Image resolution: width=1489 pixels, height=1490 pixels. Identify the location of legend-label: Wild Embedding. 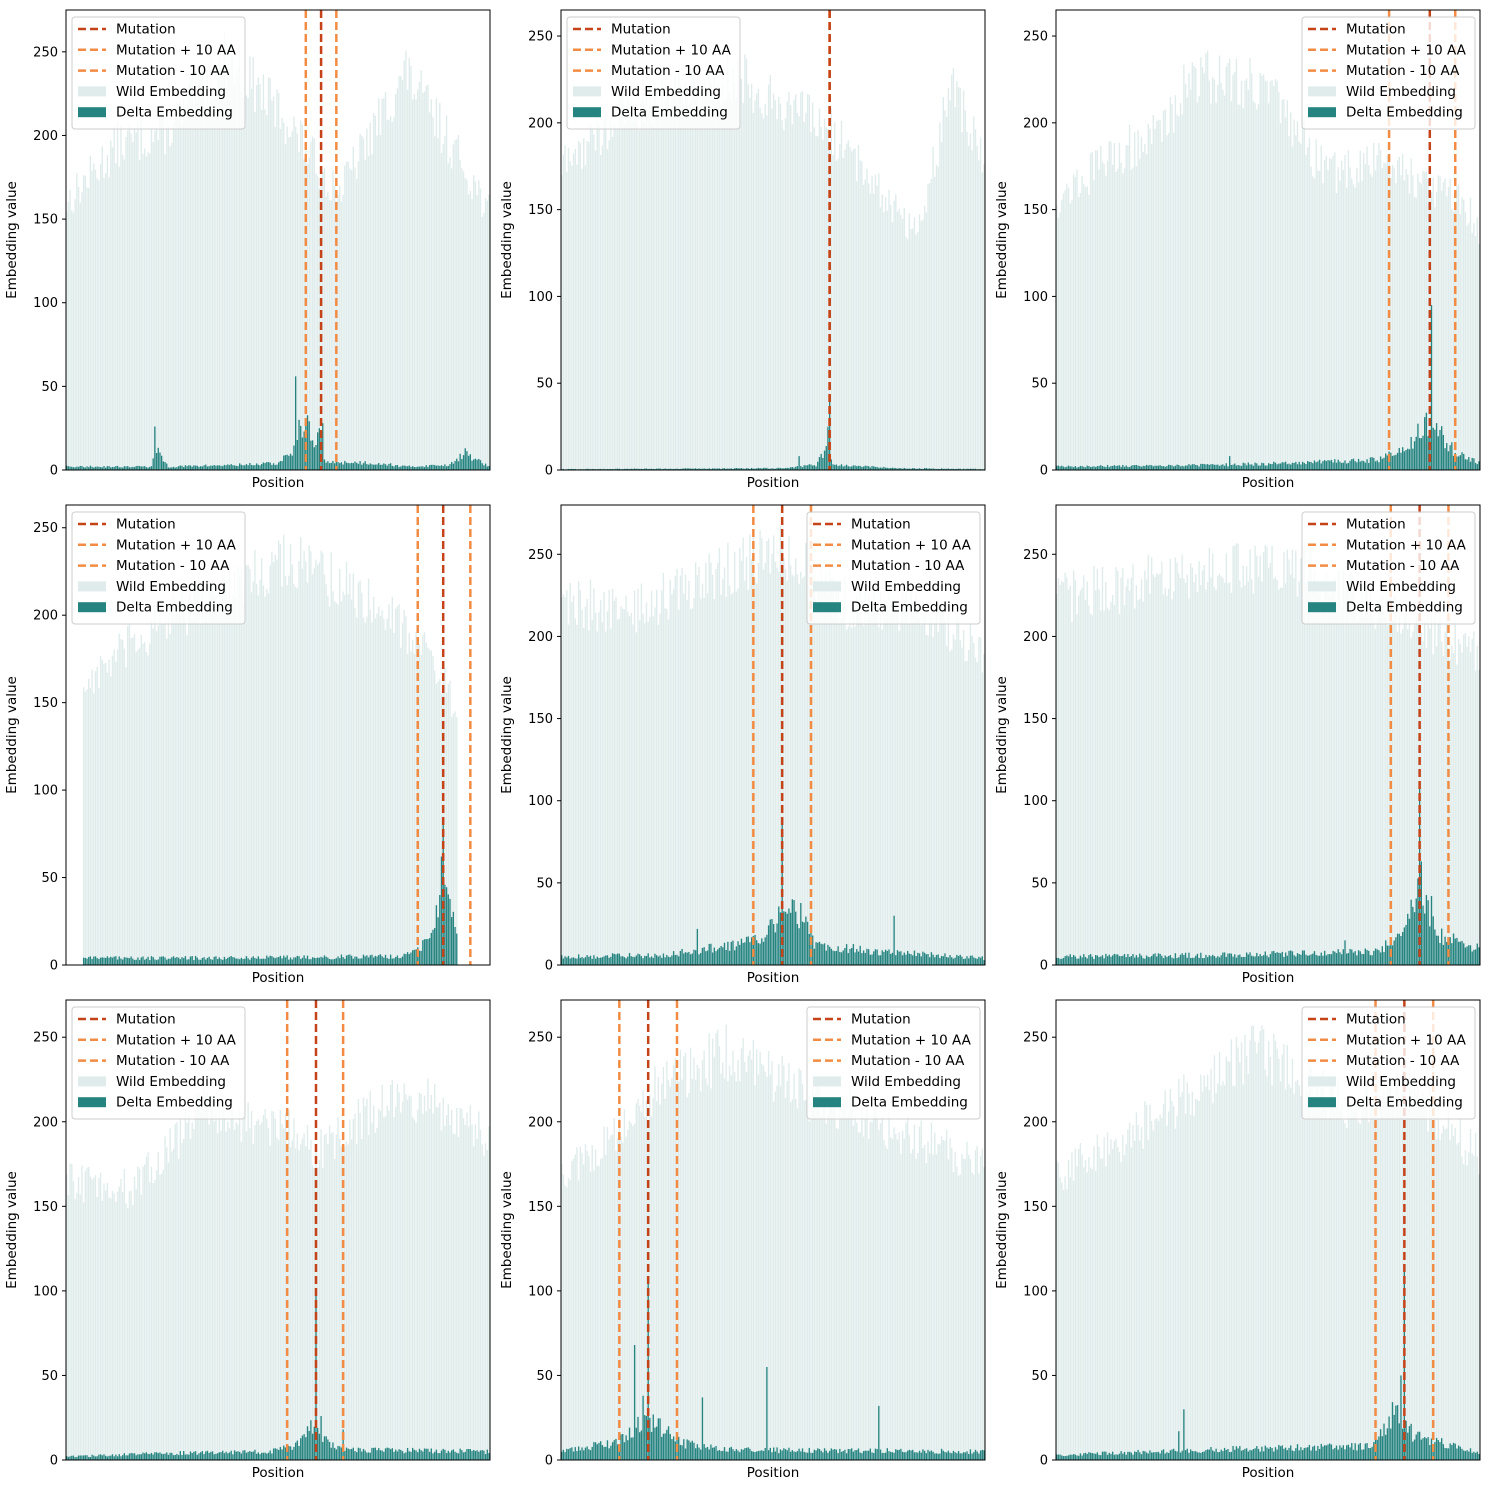
(1401, 1082).